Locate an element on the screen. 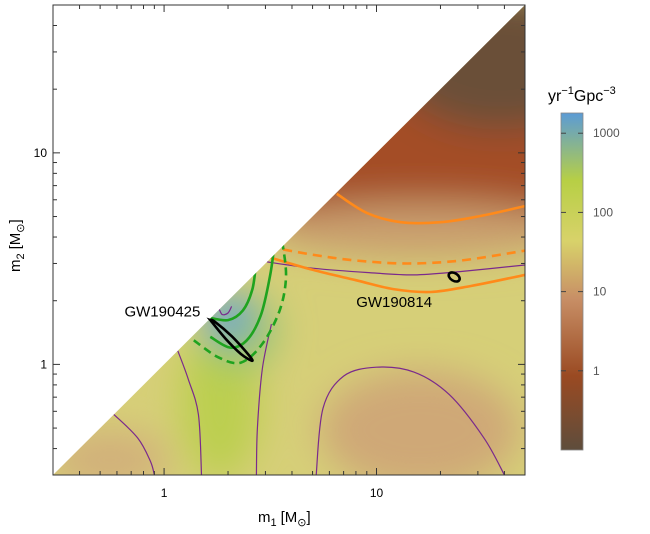  x-axis-label: m1 [M⊙] is located at coordinates (284, 519).